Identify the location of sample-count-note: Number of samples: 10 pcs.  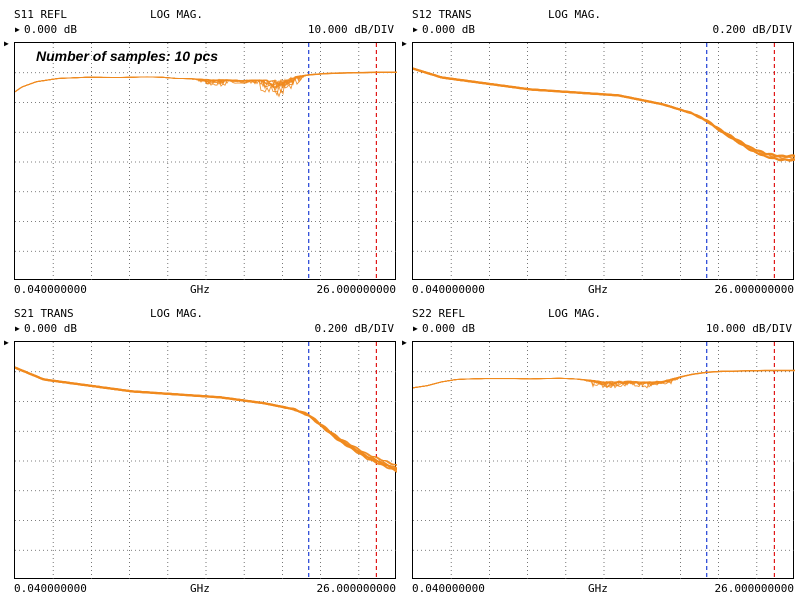
(127, 56).